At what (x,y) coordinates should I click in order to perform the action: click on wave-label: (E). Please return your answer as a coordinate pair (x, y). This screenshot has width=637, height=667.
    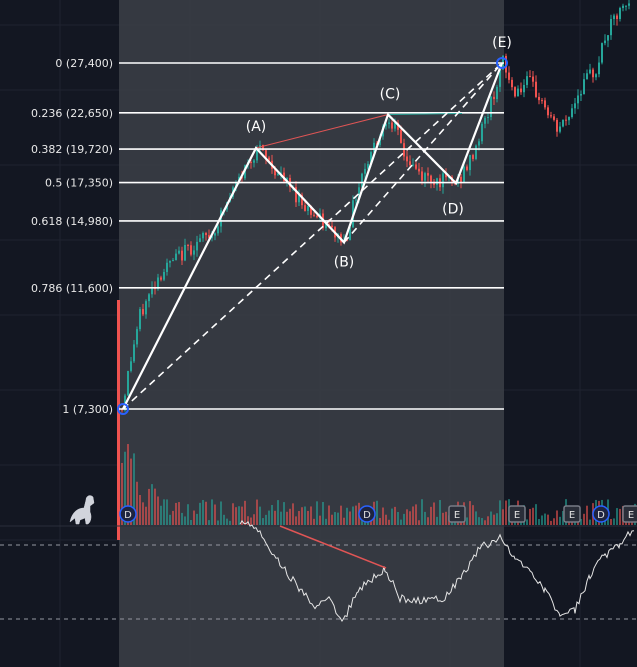
    Looking at the image, I should click on (502, 43).